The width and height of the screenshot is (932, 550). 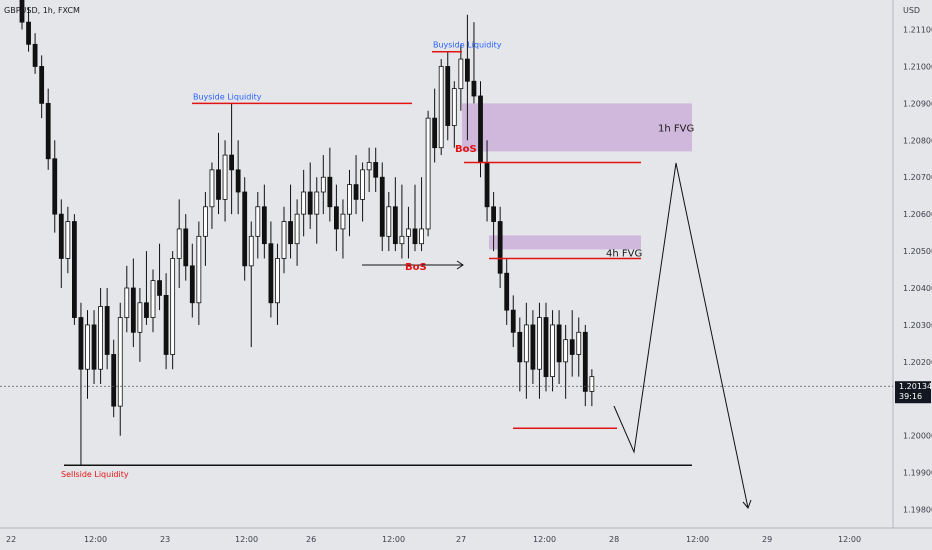 I want to click on buyside-liquidity-label-left: Buyside Liquidity, so click(x=227, y=96).